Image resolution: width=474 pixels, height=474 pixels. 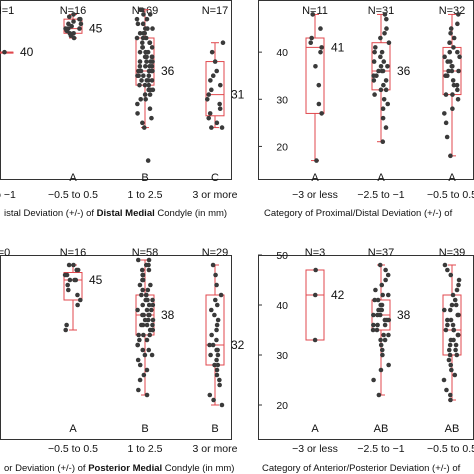 What do you see at coordinates (282, 356) in the screenshot?
I see `y-tick-label: 30` at bounding box center [282, 356].